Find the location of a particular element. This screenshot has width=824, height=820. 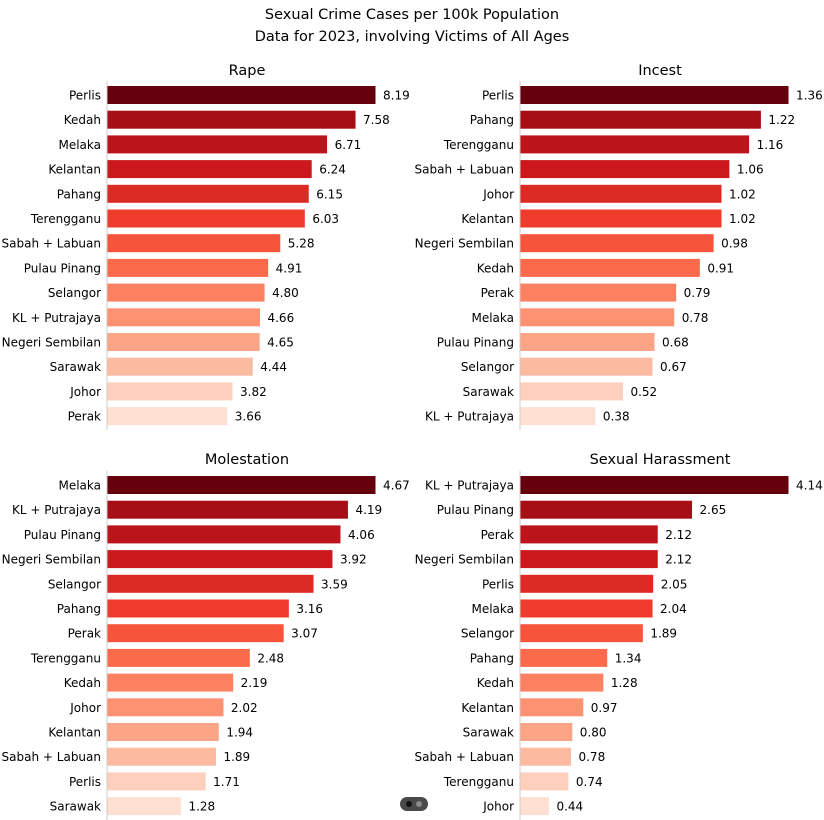

pager-dot-inactive is located at coordinates (419, 804).